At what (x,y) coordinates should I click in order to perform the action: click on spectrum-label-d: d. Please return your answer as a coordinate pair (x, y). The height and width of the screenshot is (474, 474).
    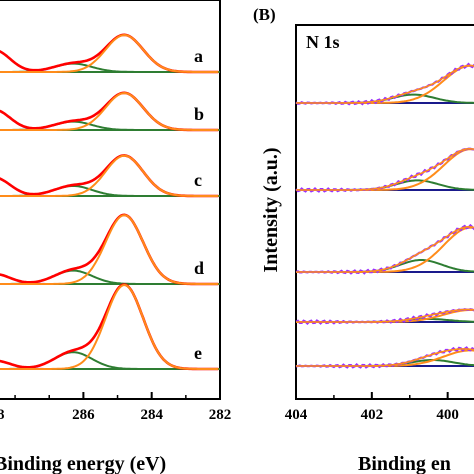
    Looking at the image, I should click on (199, 268).